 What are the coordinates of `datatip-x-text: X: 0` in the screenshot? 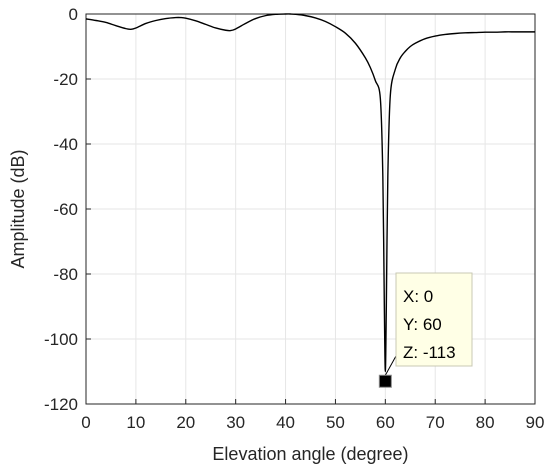 It's located at (418, 296).